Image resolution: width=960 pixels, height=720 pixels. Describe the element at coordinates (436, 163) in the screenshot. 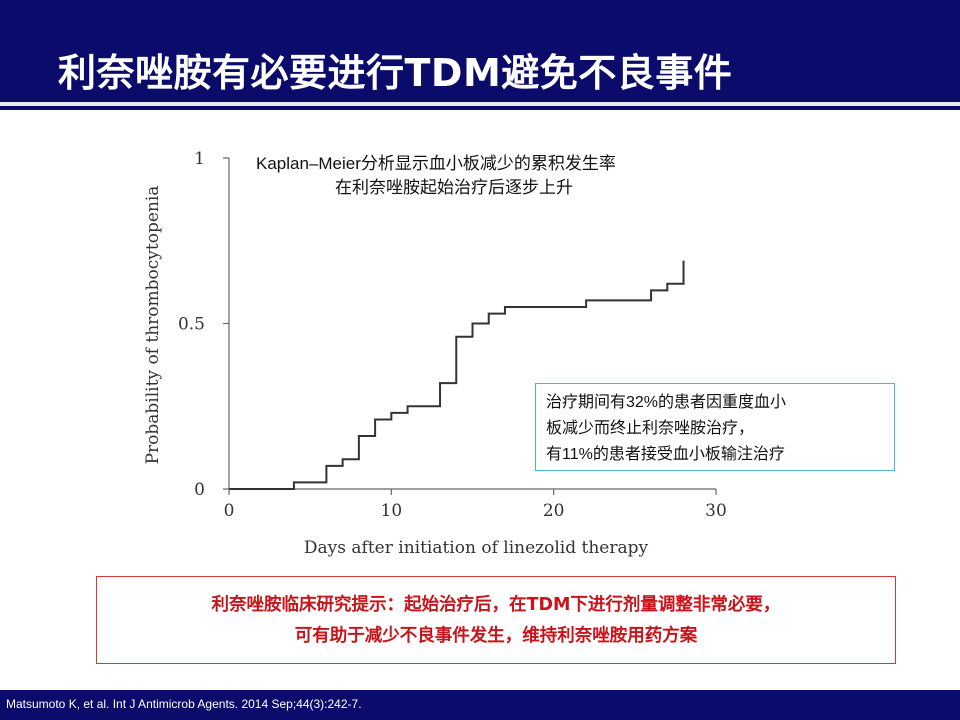

I see `chart-title-line-1: Kaplan–Meier分析显示血小板减少的累积发生率` at that location.